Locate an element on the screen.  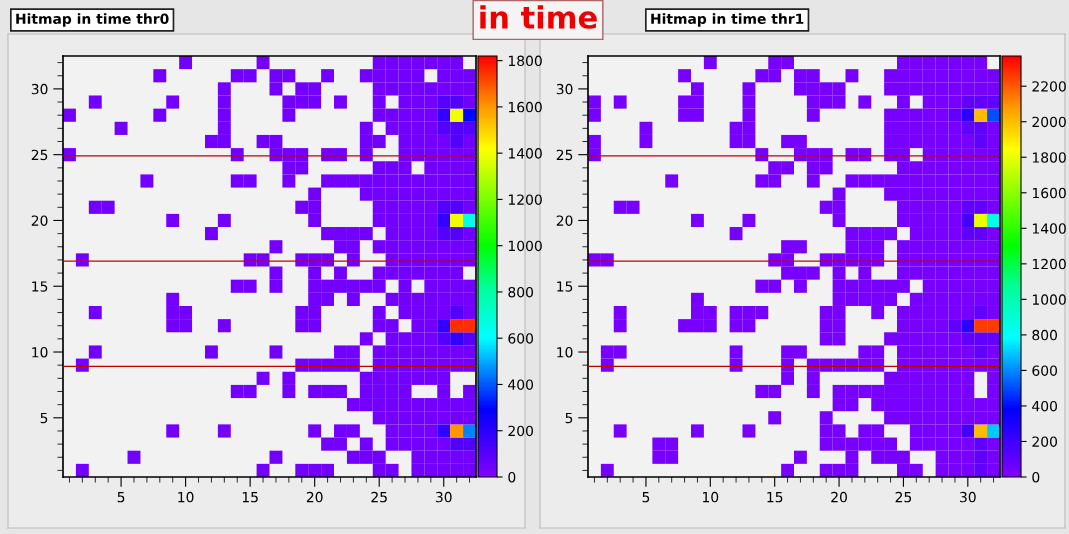
color-bar-label: 2200 is located at coordinates (1049, 86).